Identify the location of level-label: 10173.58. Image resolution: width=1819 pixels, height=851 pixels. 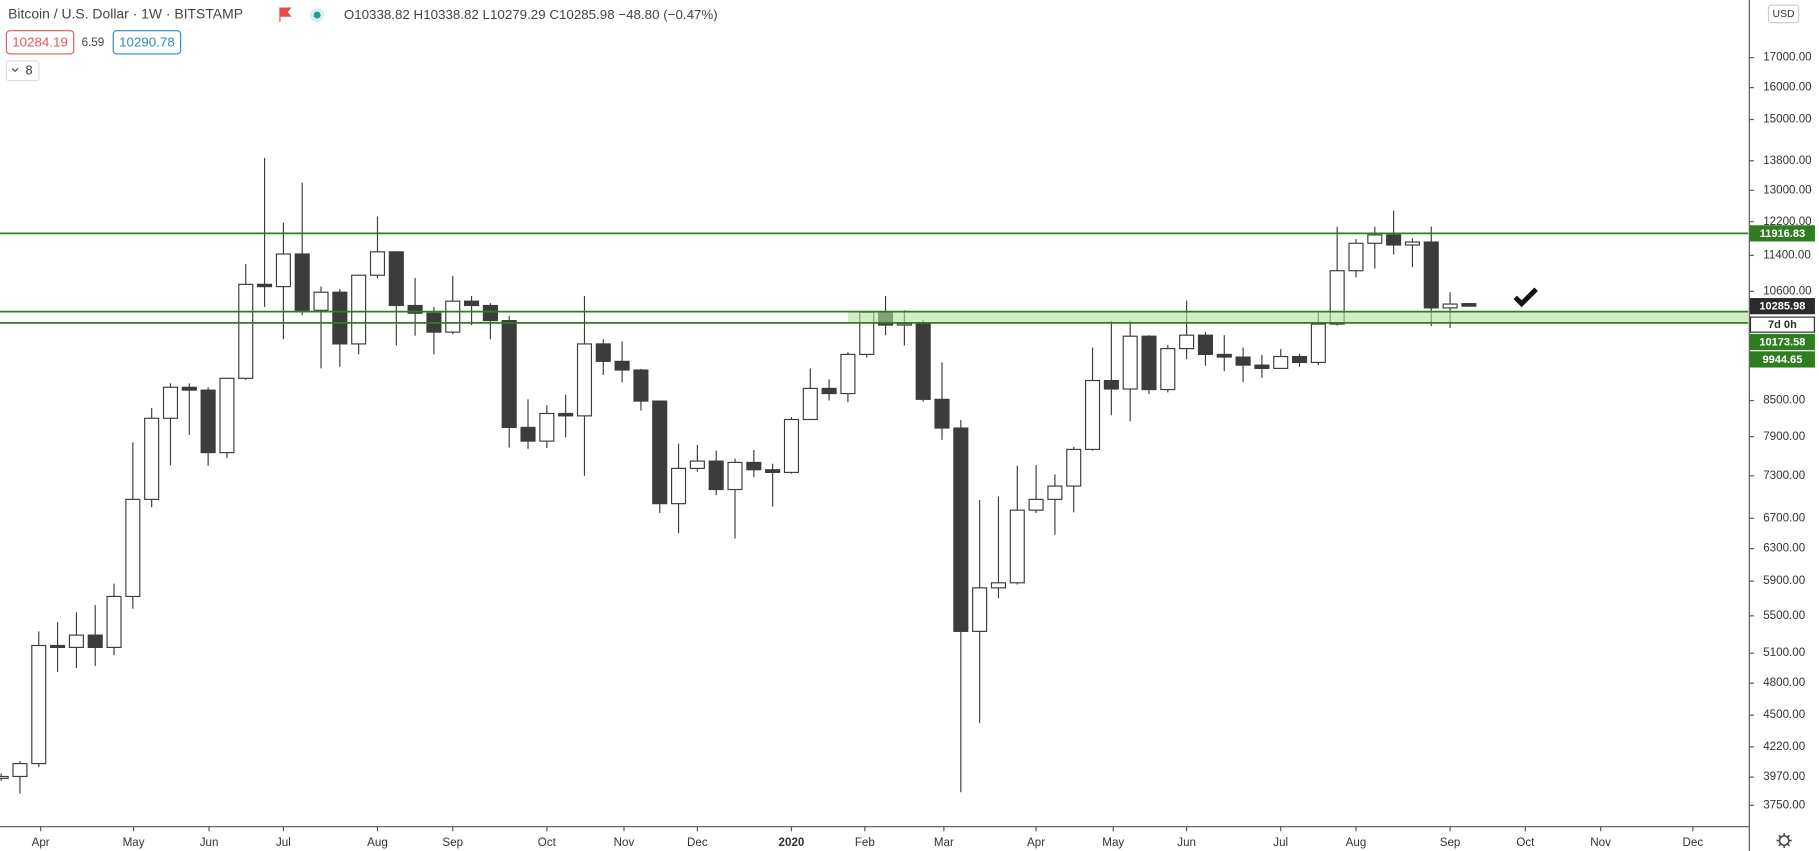
(1782, 343).